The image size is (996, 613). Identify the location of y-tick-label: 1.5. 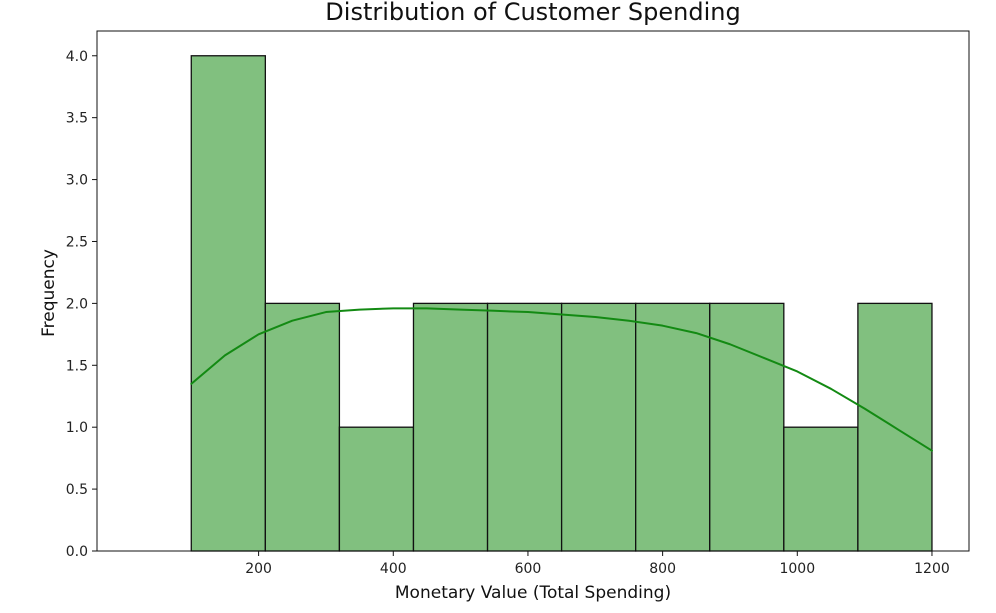
(77, 366).